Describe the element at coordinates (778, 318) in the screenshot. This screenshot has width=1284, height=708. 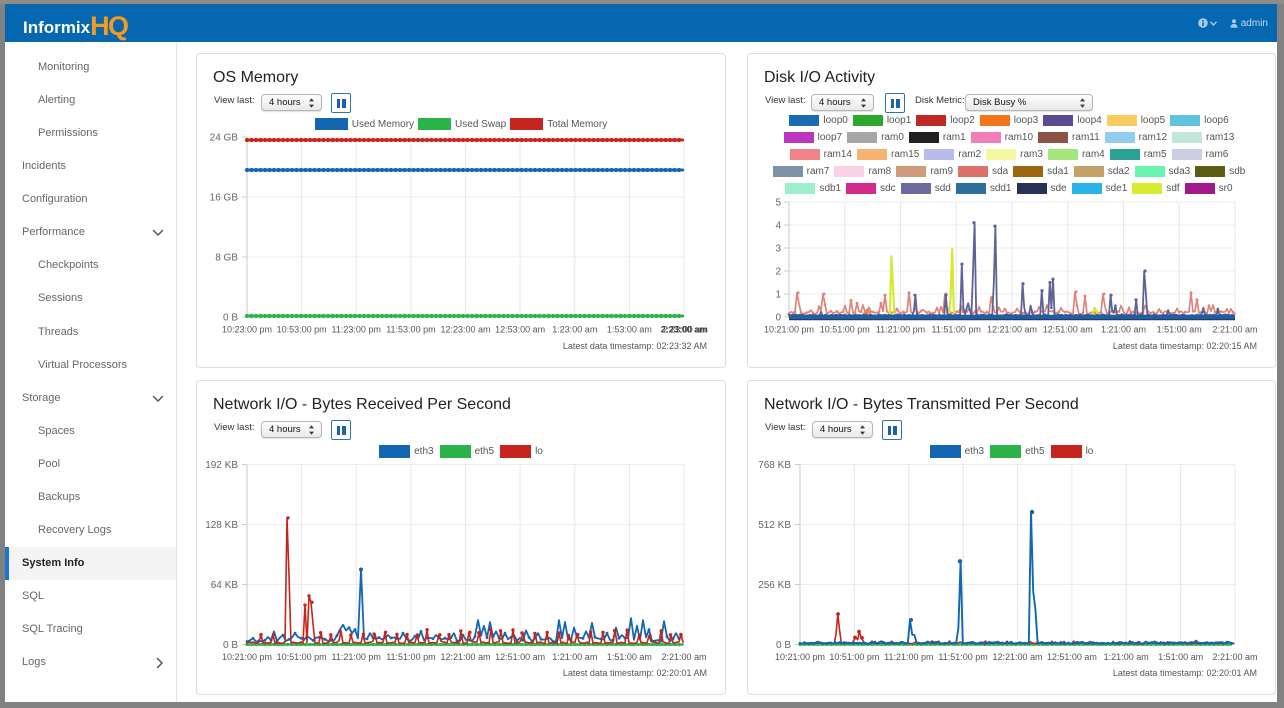
I see `svg-text: 0` at that location.